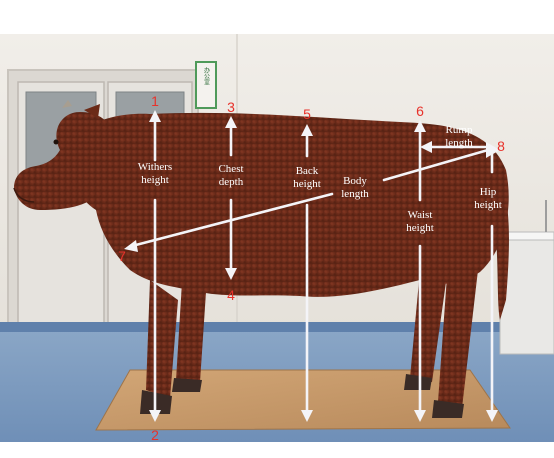  What do you see at coordinates (492, 416) in the screenshot?
I see `hip-height-arrowhead-bottom` at bounding box center [492, 416].